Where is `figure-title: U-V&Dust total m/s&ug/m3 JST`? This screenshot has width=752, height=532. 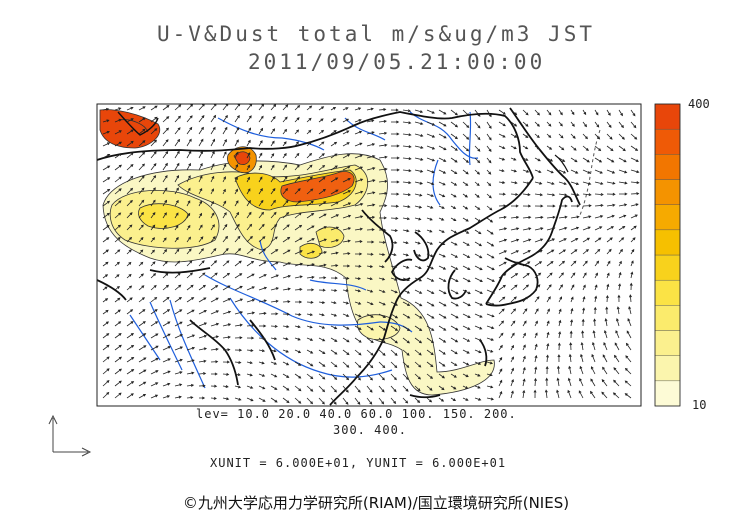
figure-title: U-V&Dust total m/s&ug/m3 JST is located at coordinates (375, 34).